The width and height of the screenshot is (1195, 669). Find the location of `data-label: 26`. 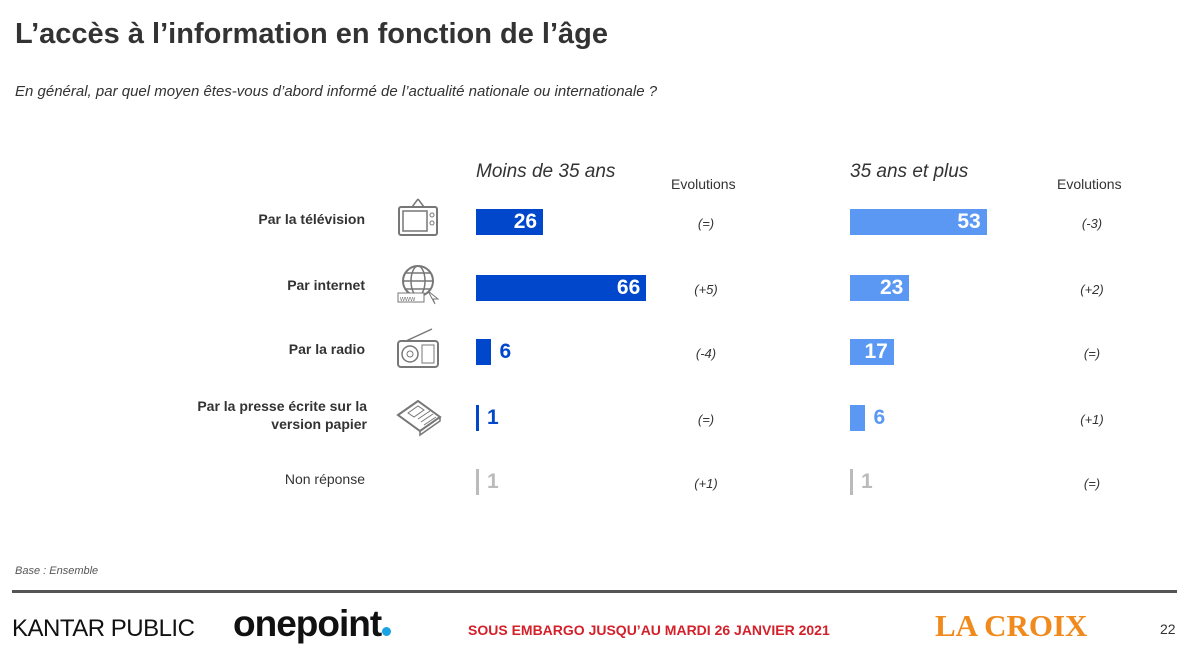

data-label: 26 is located at coordinates (525, 221).